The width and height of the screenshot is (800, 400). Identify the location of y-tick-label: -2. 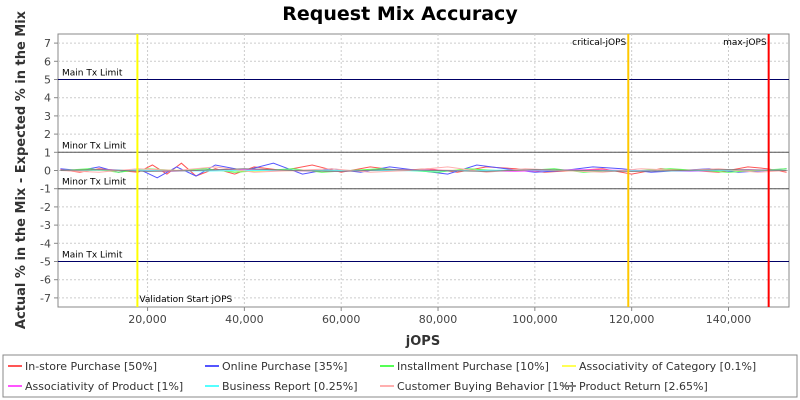
(45, 207).